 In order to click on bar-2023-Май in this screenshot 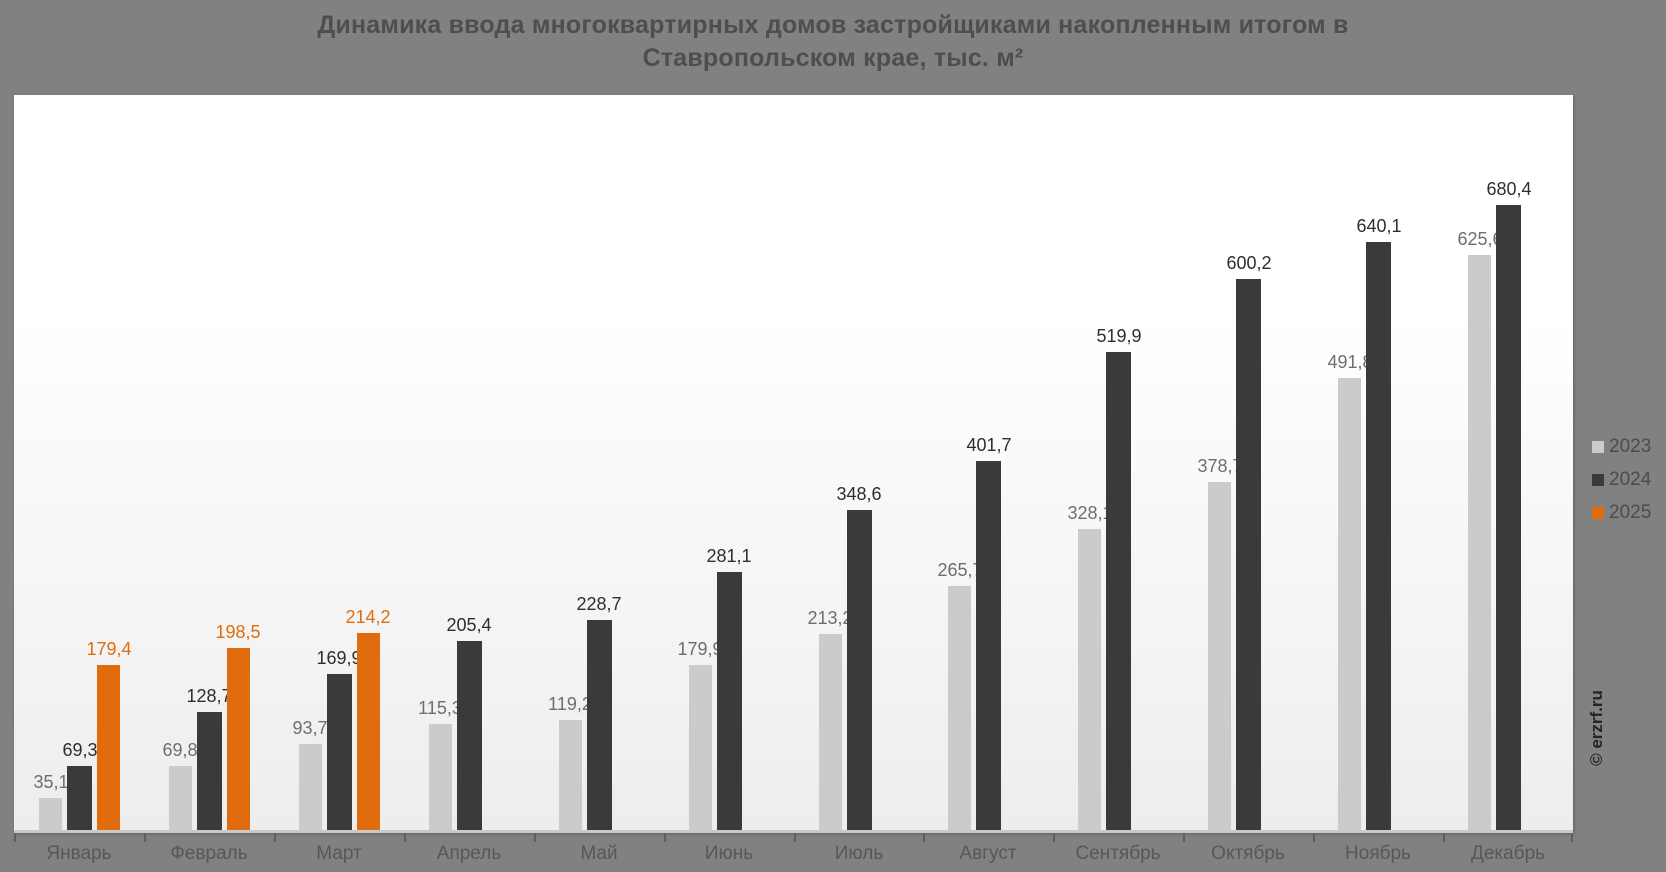, I will do `click(570, 775)`.